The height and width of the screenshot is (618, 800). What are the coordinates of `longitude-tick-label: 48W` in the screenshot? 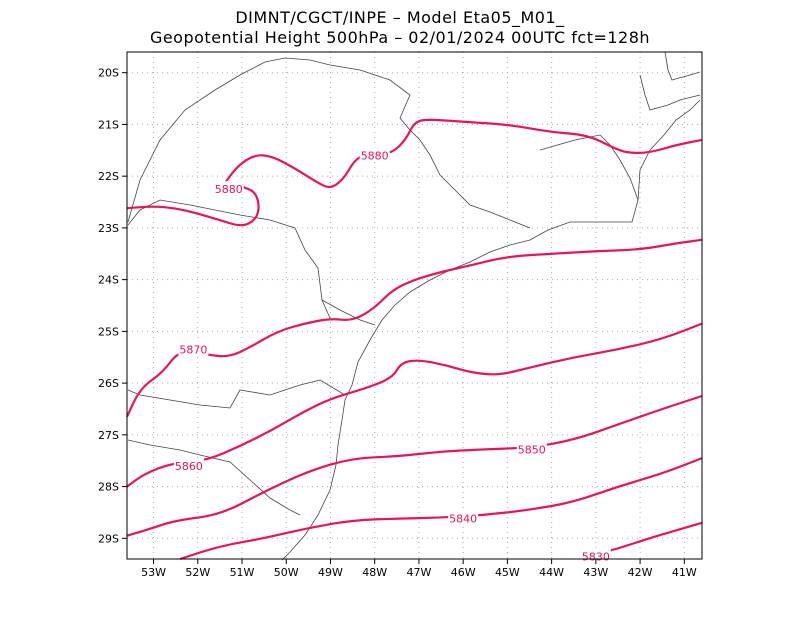 It's located at (374, 572).